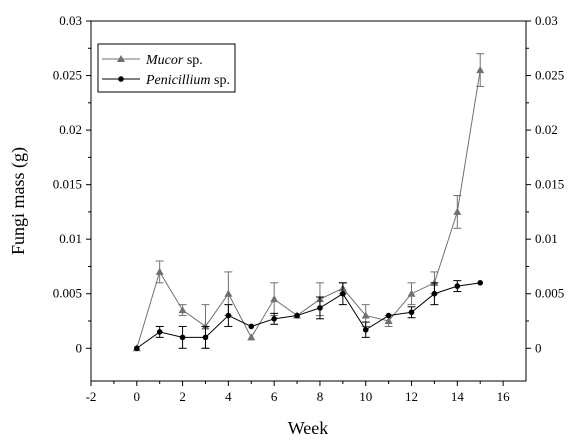  I want to click on y-tick-label-right: 0.025, so click(549, 75).